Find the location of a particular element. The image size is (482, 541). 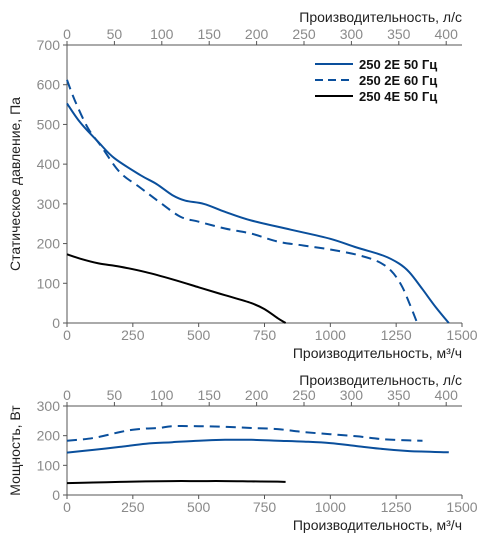

legend-label: 250 2E 60 Гц is located at coordinates (398, 80).